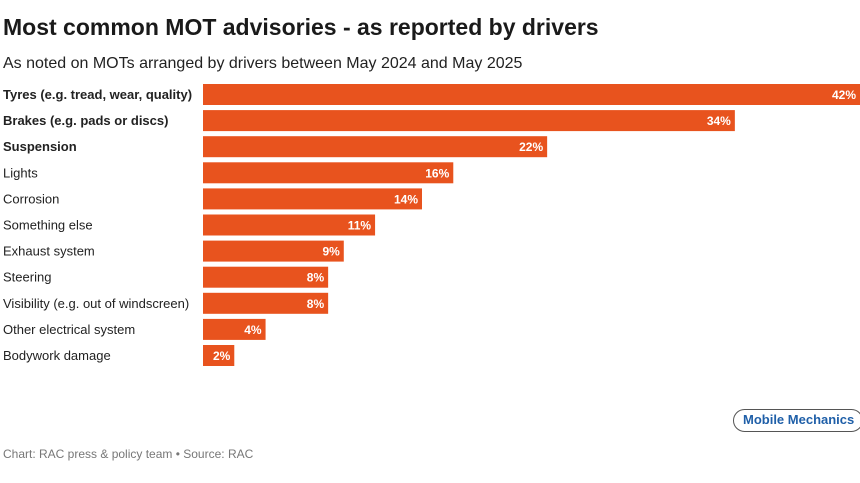 The image size is (860, 483). I want to click on category-label: Tyres (e.g. tread, wear, quality), so click(97, 94).